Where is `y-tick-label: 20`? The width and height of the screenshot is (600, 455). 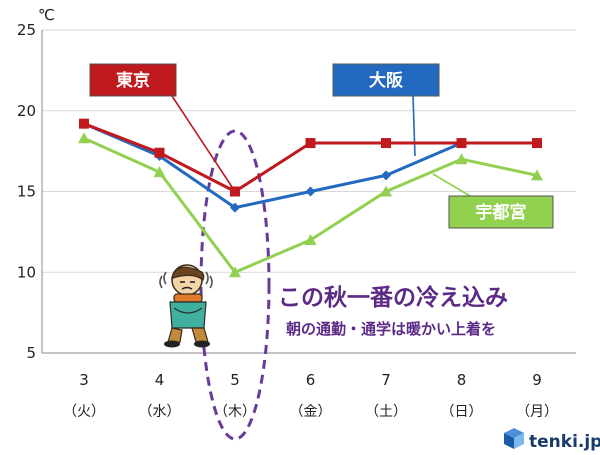
y-tick-label: 20 is located at coordinates (26, 111).